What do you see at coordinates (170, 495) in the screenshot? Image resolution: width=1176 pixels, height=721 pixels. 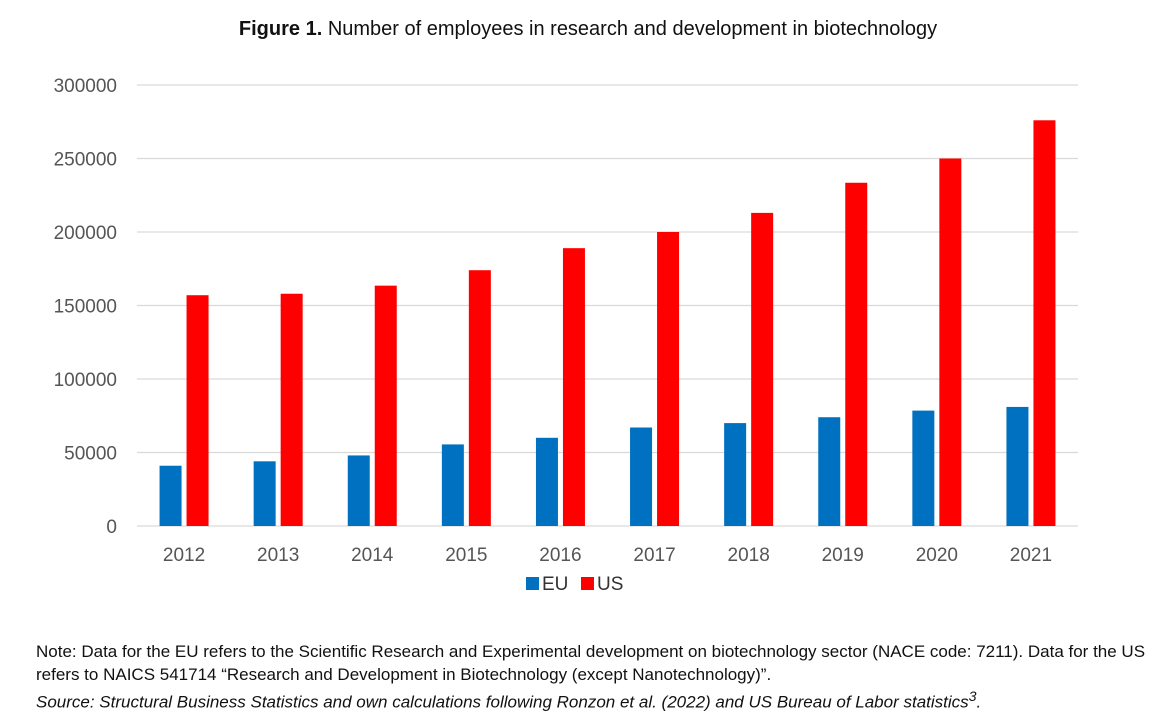 I see `bar-eu-2012` at bounding box center [170, 495].